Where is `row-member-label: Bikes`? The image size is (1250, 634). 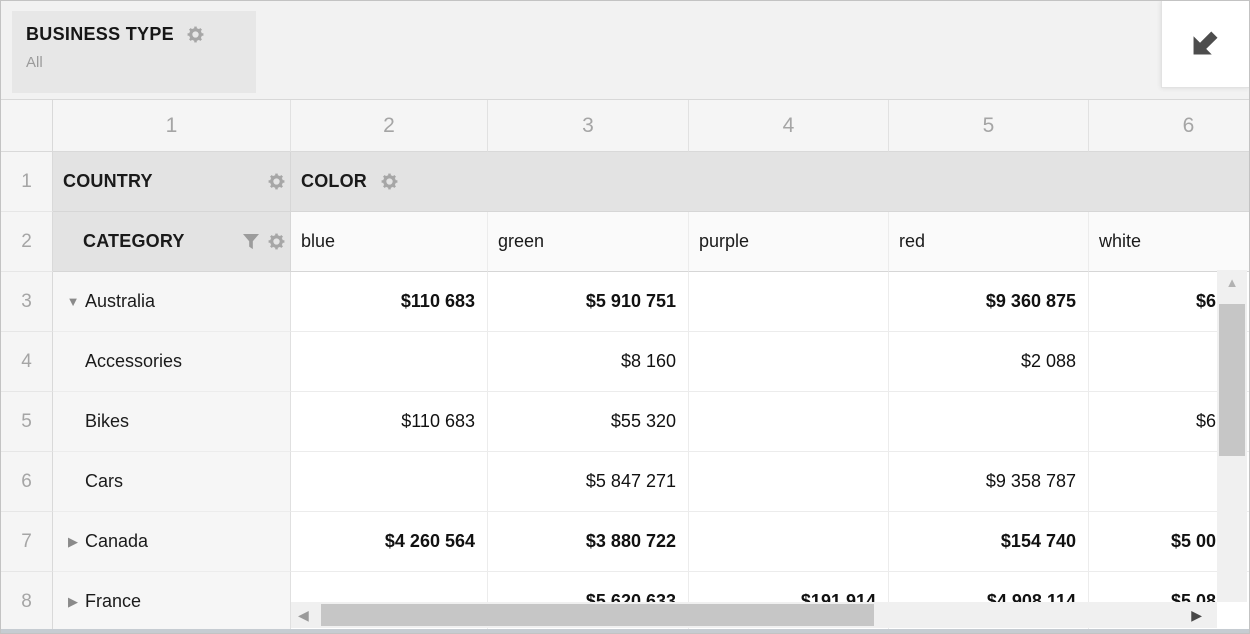
row-member-label: Bikes is located at coordinates (107, 421).